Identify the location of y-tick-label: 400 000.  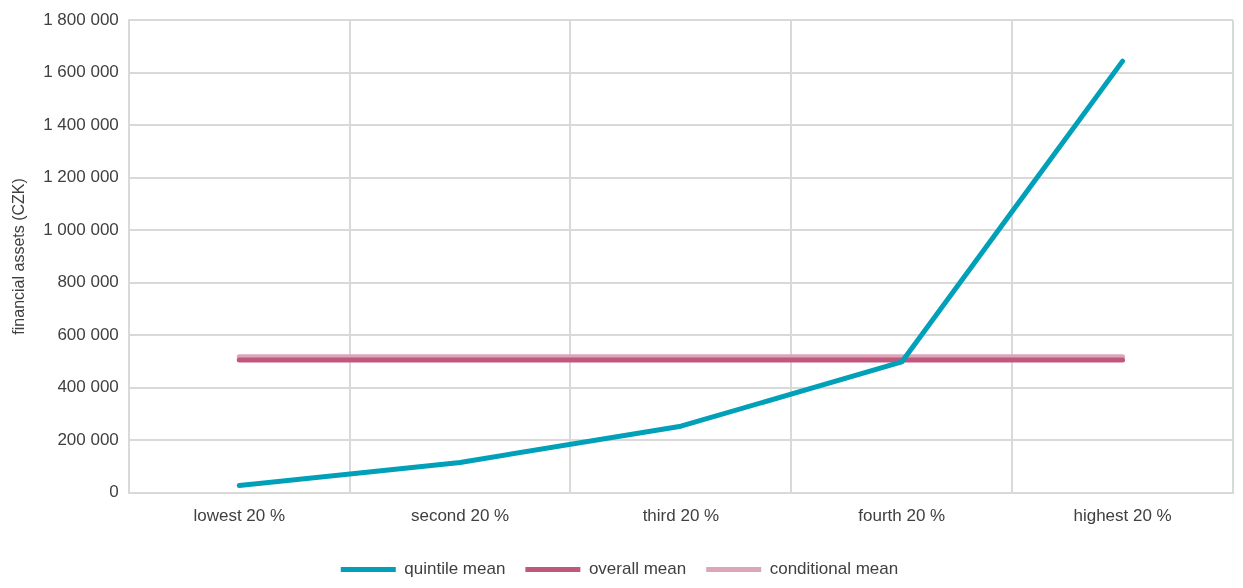
(88, 387).